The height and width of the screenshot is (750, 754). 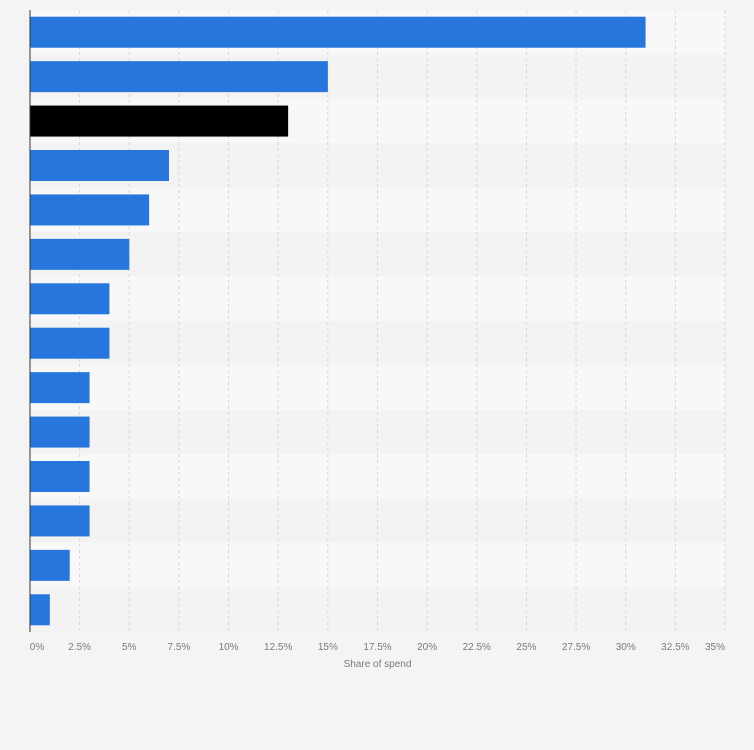 I want to click on x-tick-label: 10%, so click(x=229, y=647).